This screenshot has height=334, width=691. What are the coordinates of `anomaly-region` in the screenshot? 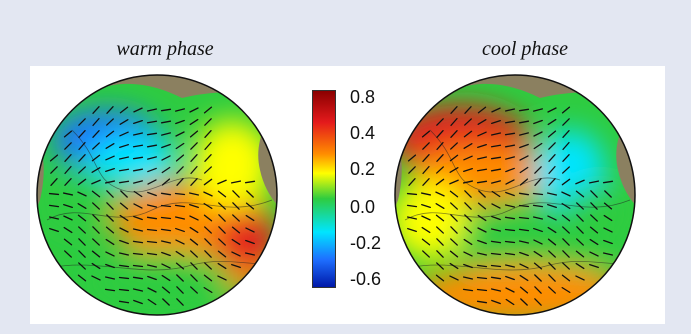 It's located at (600, 210).